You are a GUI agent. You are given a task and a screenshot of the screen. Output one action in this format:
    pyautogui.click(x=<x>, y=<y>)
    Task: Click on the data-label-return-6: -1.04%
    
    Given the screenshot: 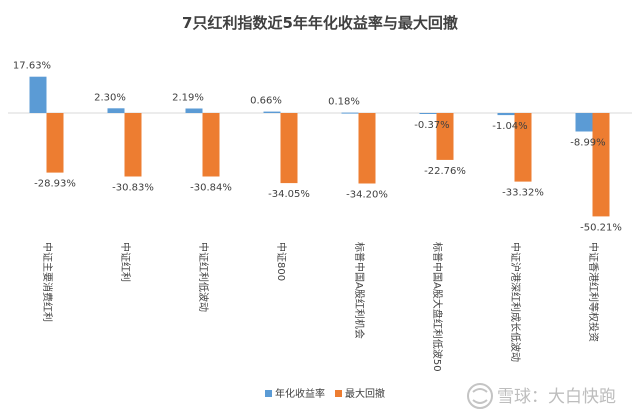 What is the action you would take?
    pyautogui.click(x=509, y=126)
    